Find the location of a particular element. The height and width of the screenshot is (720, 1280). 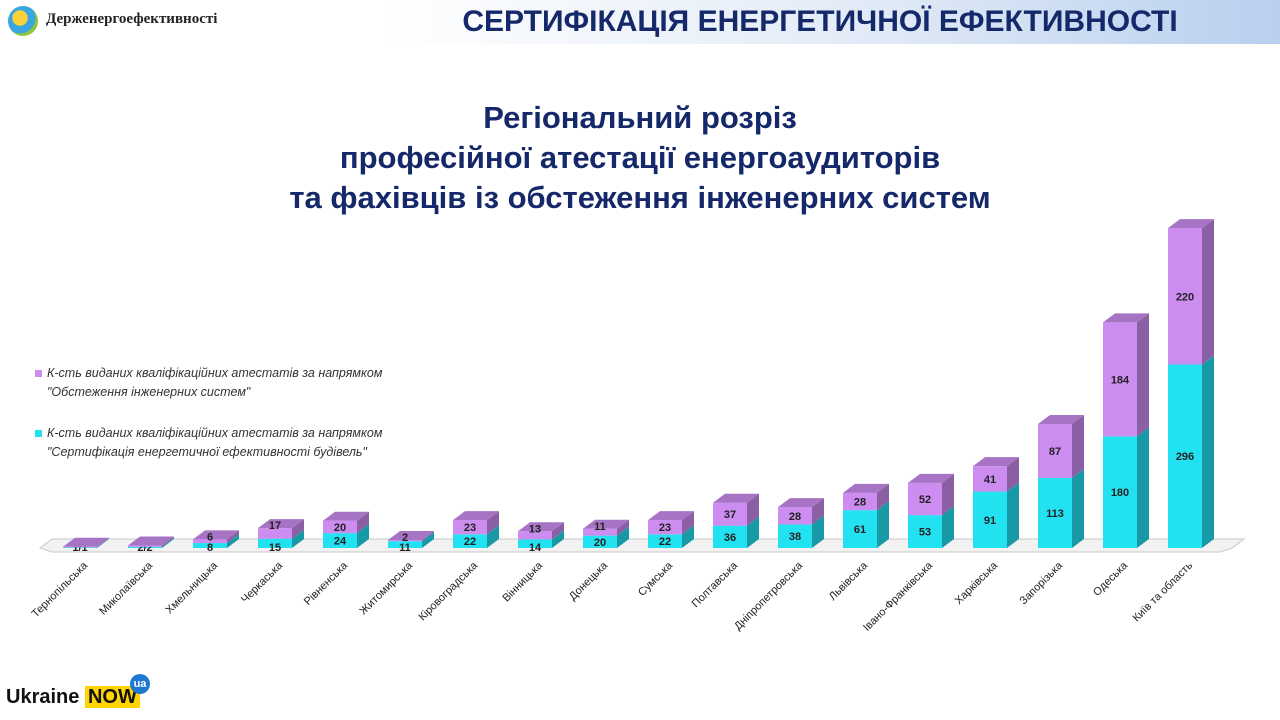

data-label: 24 is located at coordinates (340, 542).